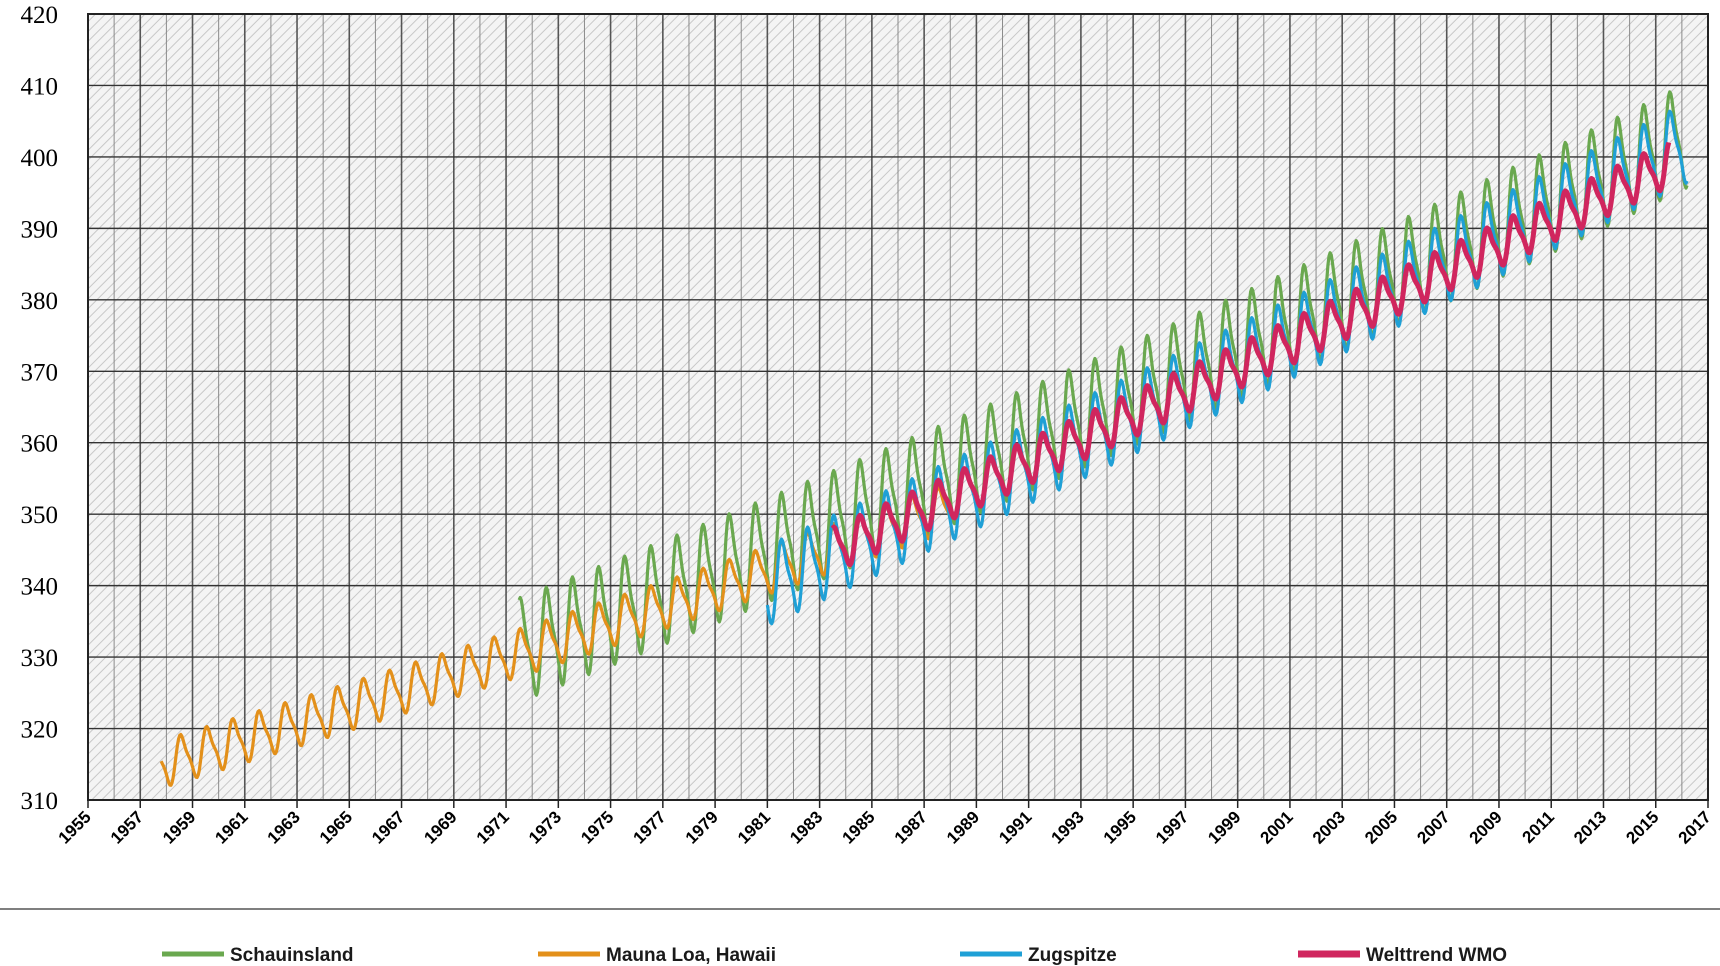 Image resolution: width=1720 pixels, height=966 pixels. What do you see at coordinates (40, 15) in the screenshot?
I see `y-tick-label: 420` at bounding box center [40, 15].